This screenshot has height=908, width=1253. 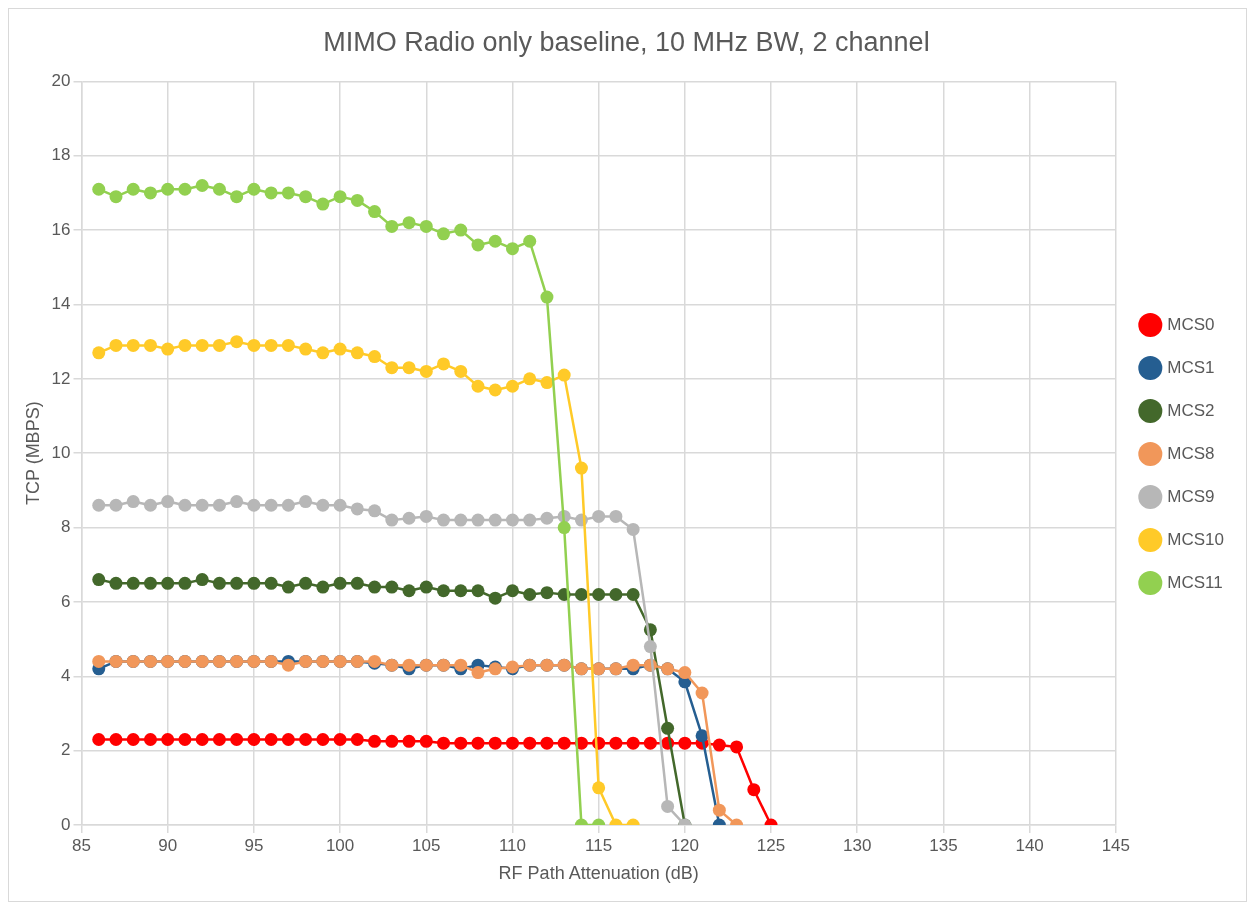 I want to click on y-tick-label: 20, so click(x=61, y=81).